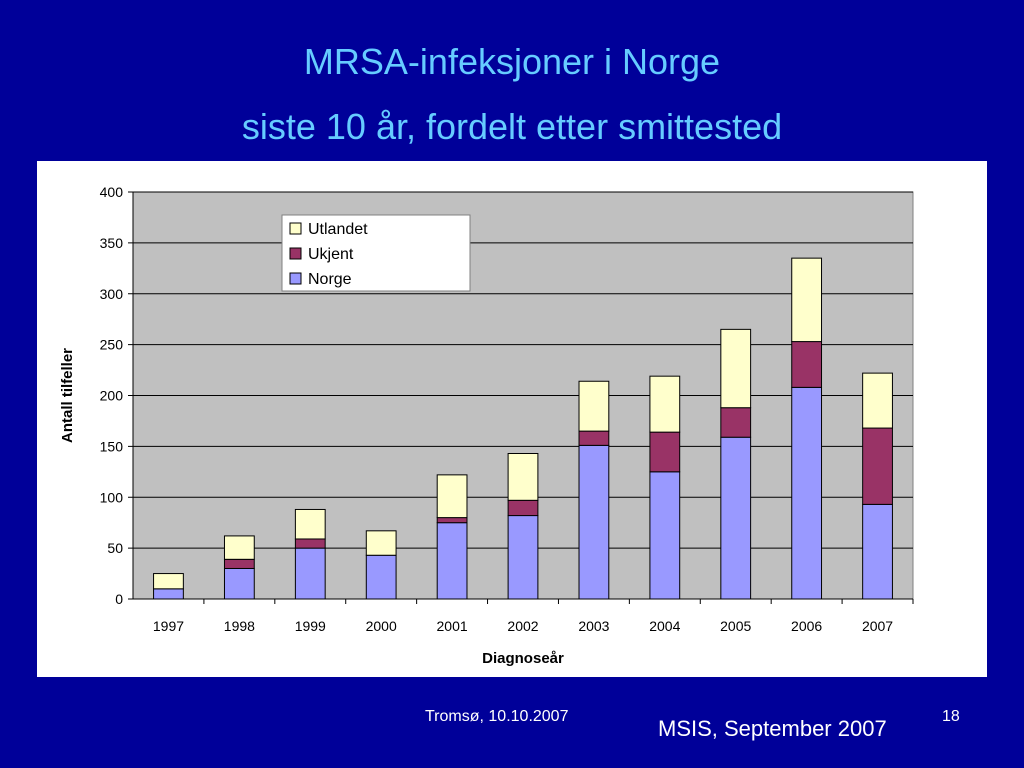 The width and height of the screenshot is (1024, 768). I want to click on y-tick-label: 400, so click(112, 192).